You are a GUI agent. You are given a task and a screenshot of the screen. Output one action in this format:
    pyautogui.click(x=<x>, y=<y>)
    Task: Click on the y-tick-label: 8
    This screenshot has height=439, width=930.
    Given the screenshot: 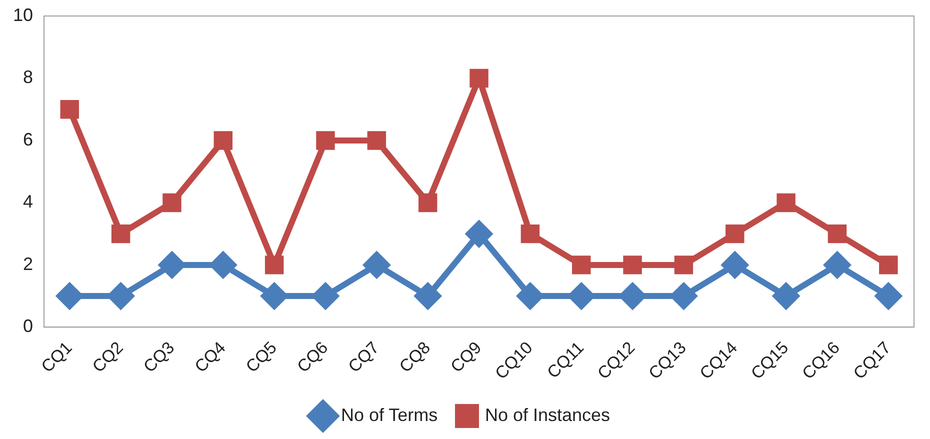 What is the action you would take?
    pyautogui.click(x=28, y=77)
    